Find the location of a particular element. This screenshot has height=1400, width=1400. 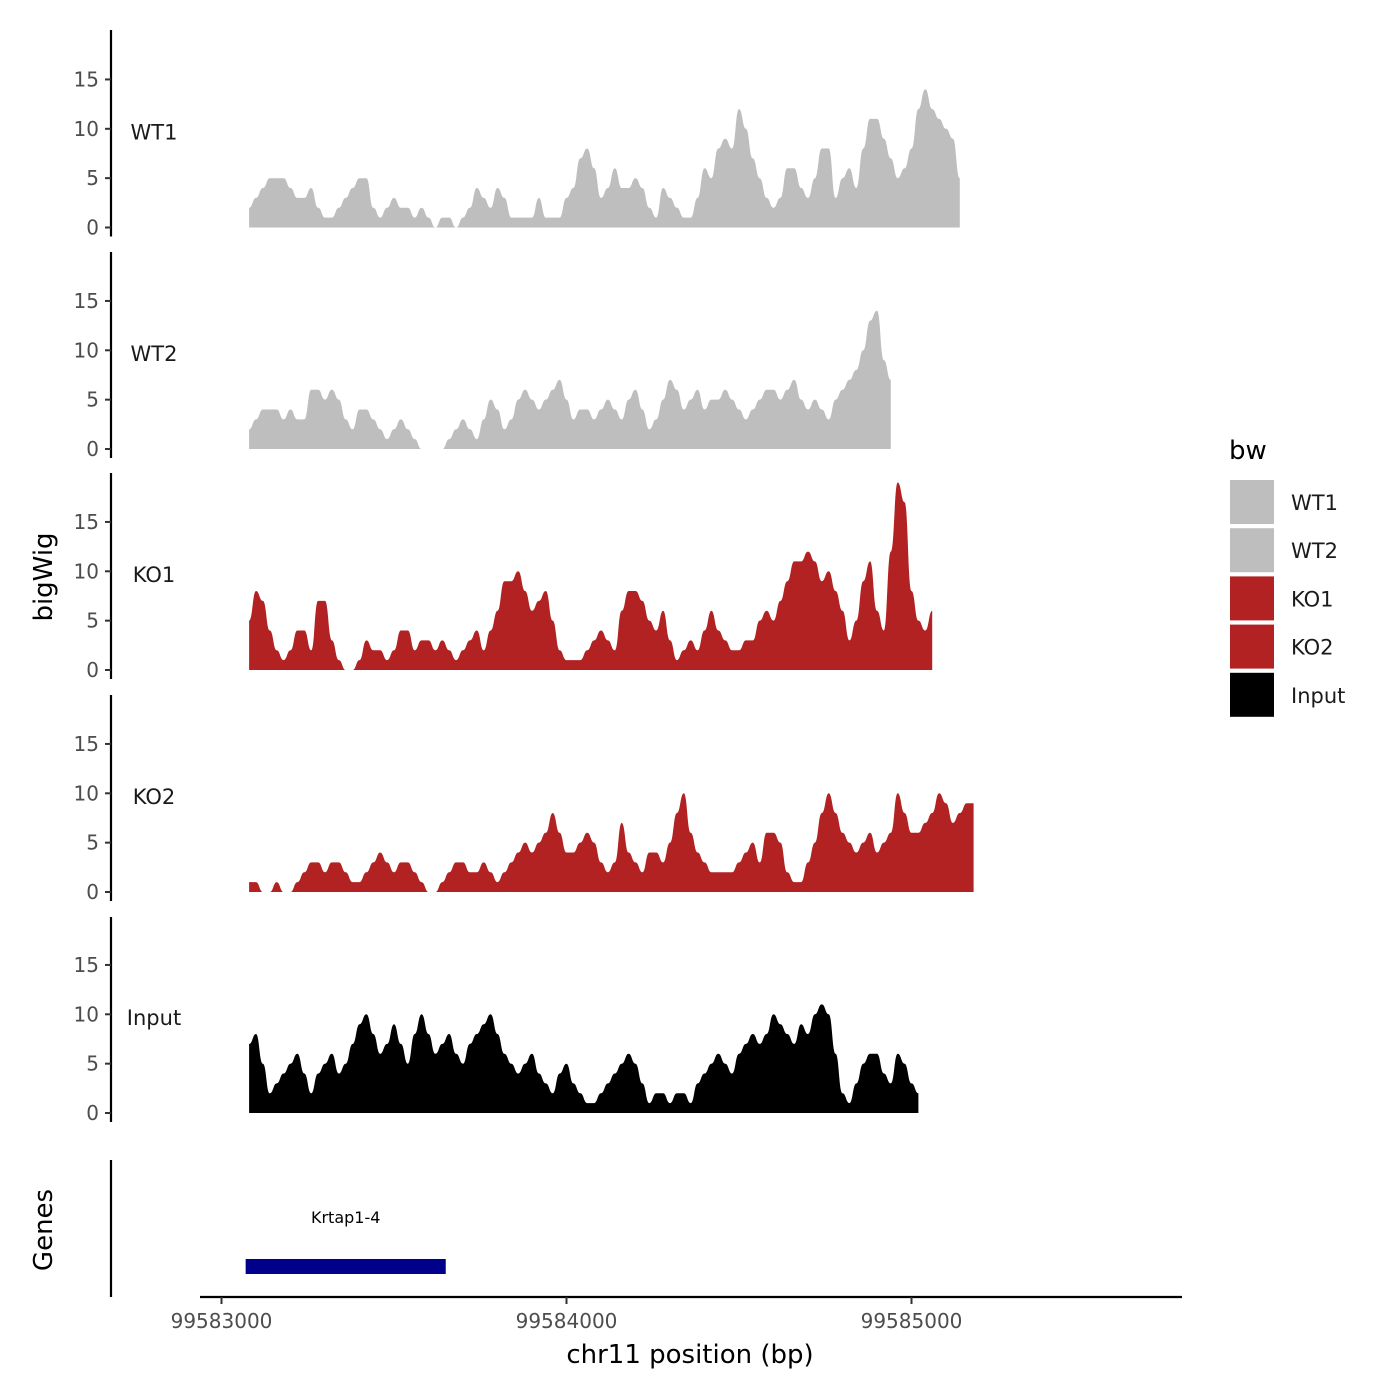

track-wt1: 0 5 10 15 WT1 is located at coordinates (517, 135).